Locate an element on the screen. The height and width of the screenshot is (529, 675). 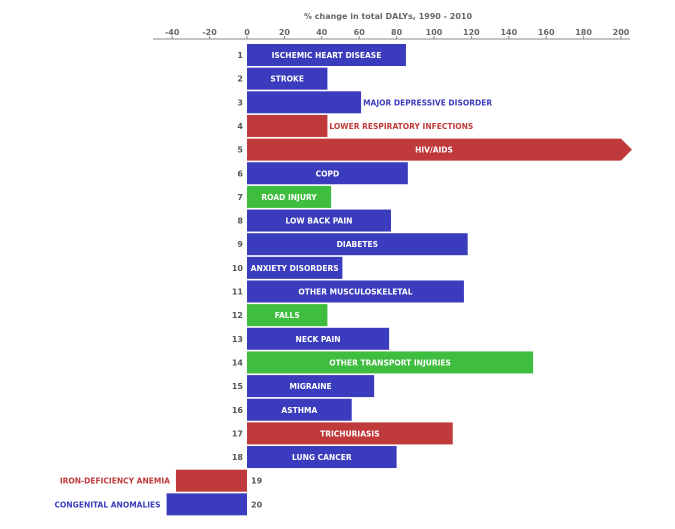
bar-label: TRICHURIASIS is located at coordinates (350, 433).